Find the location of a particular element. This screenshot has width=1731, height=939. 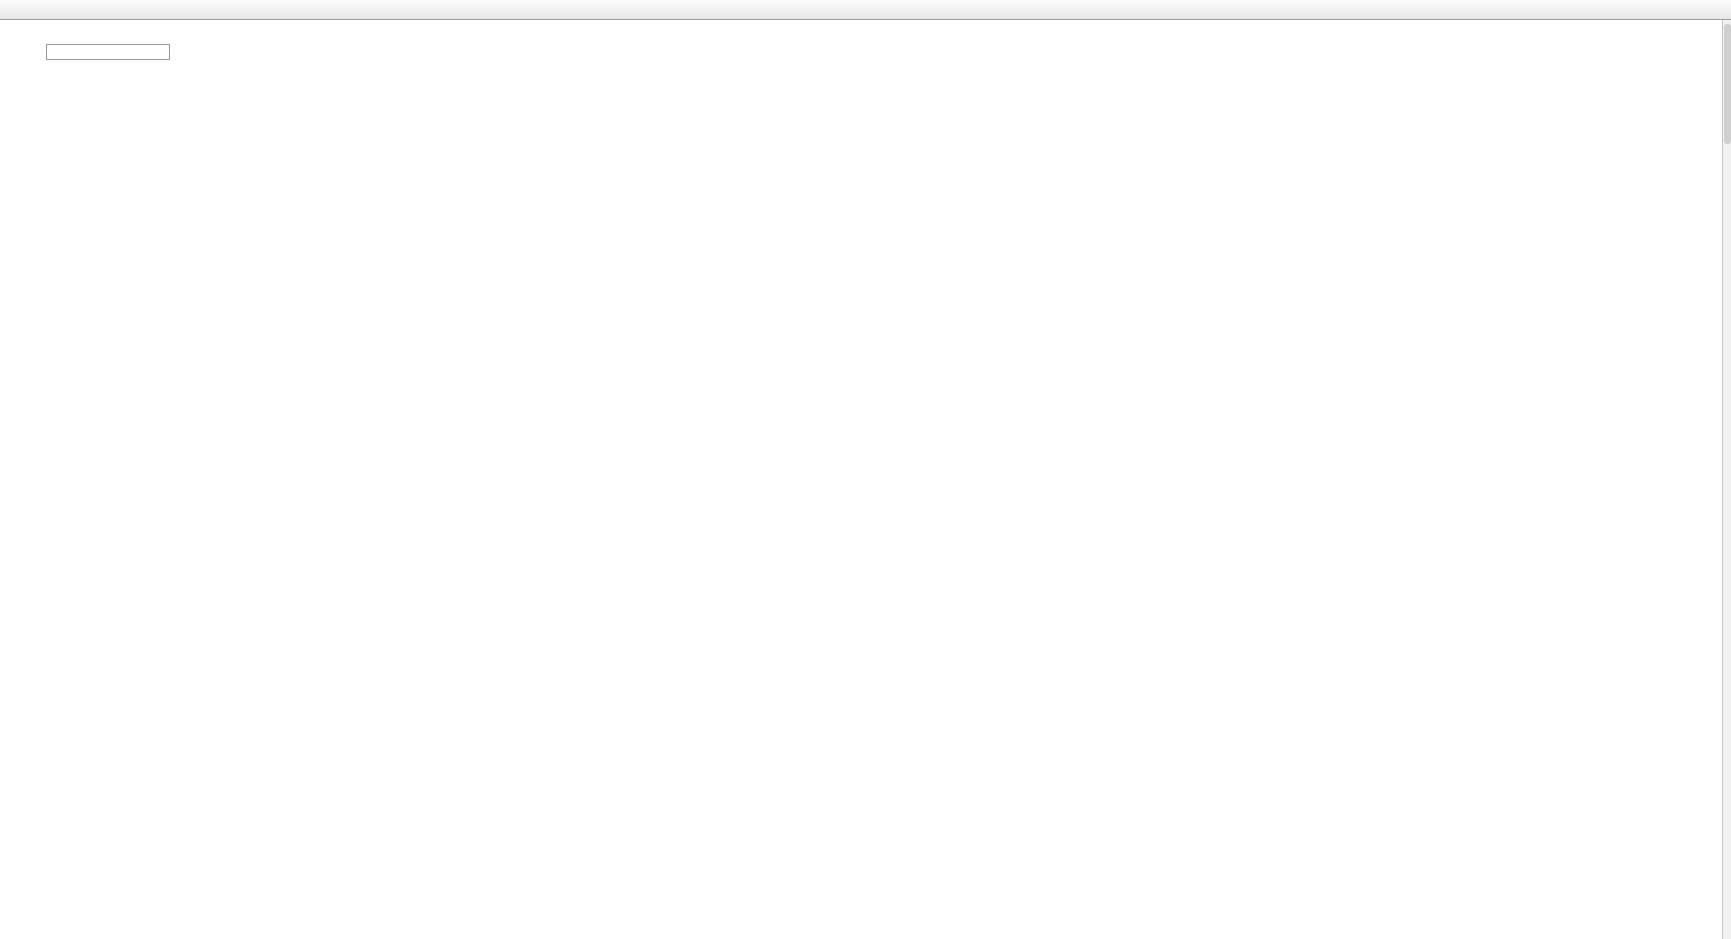

rsi-indicator-label is located at coordinates (9, 756).